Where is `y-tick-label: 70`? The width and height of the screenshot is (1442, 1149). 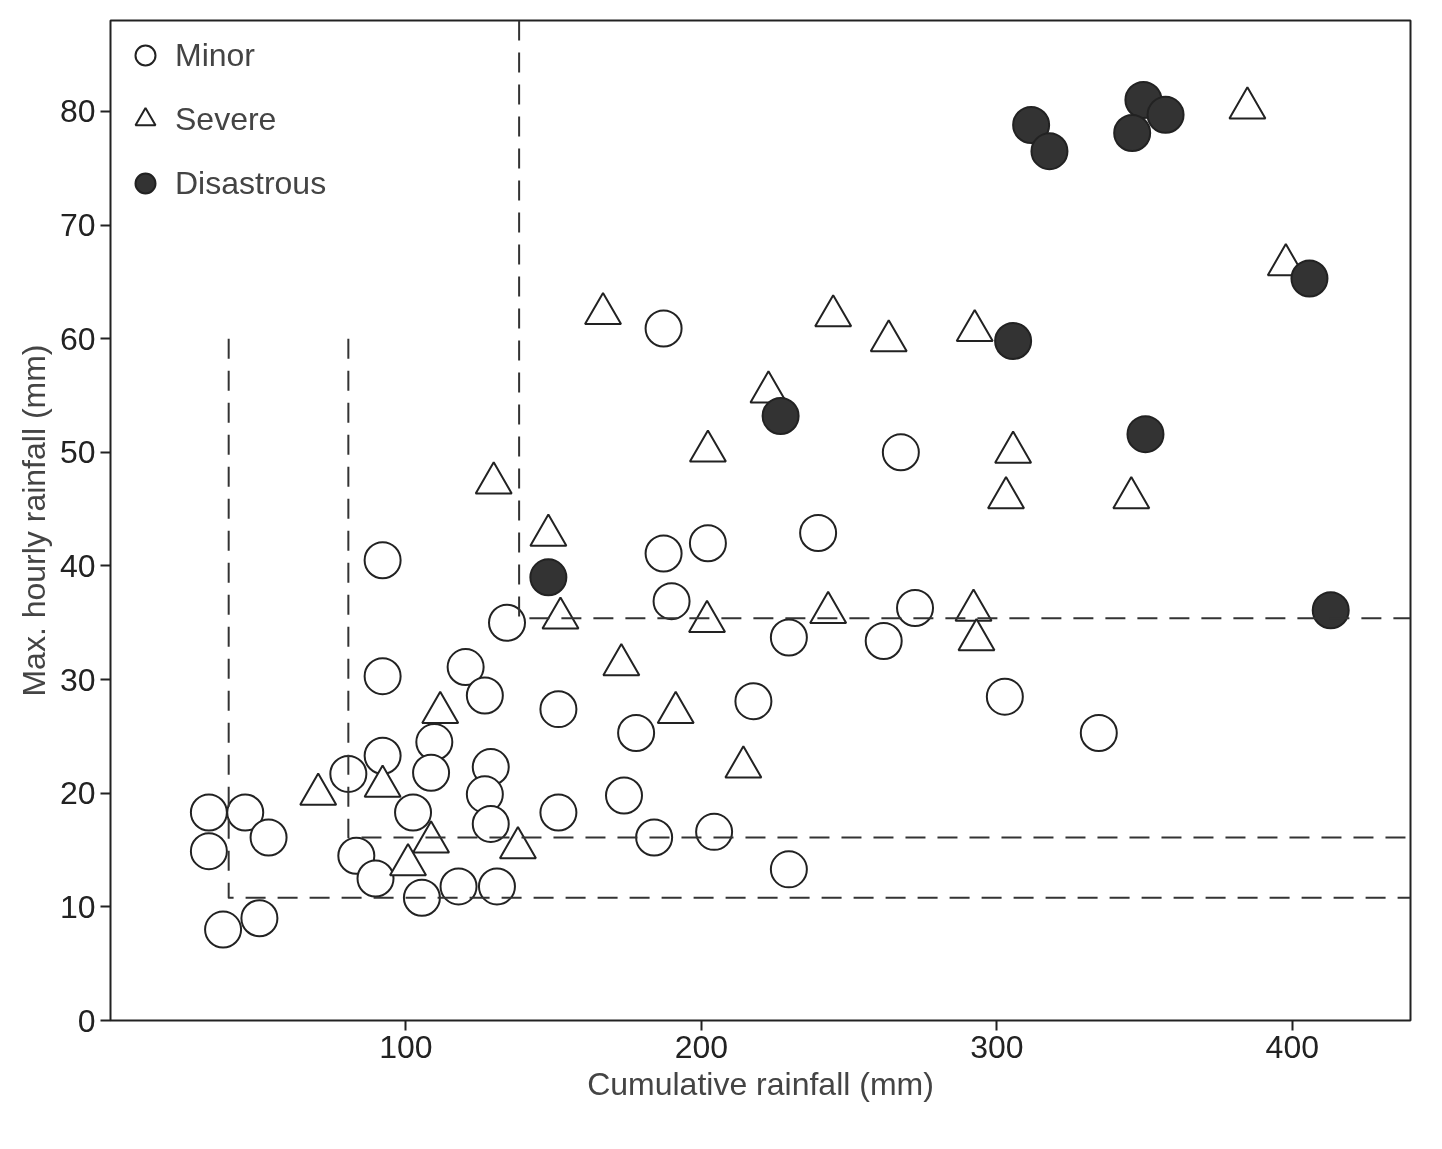
y-tick-label: 70 is located at coordinates (77, 225).